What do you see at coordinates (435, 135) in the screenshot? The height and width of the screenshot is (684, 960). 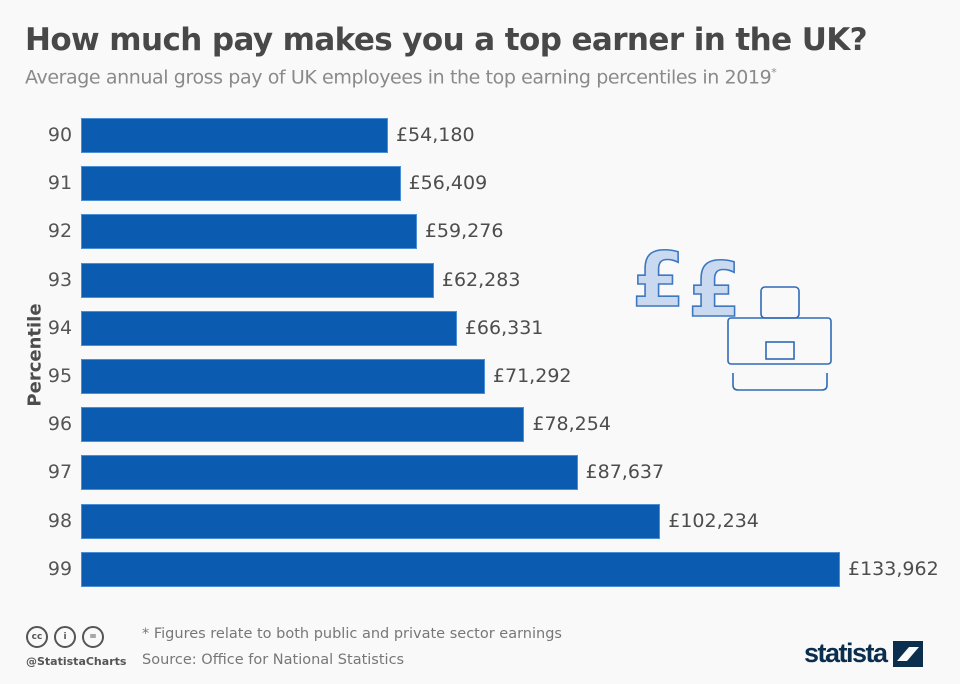 I see `value-label: £54,180` at bounding box center [435, 135].